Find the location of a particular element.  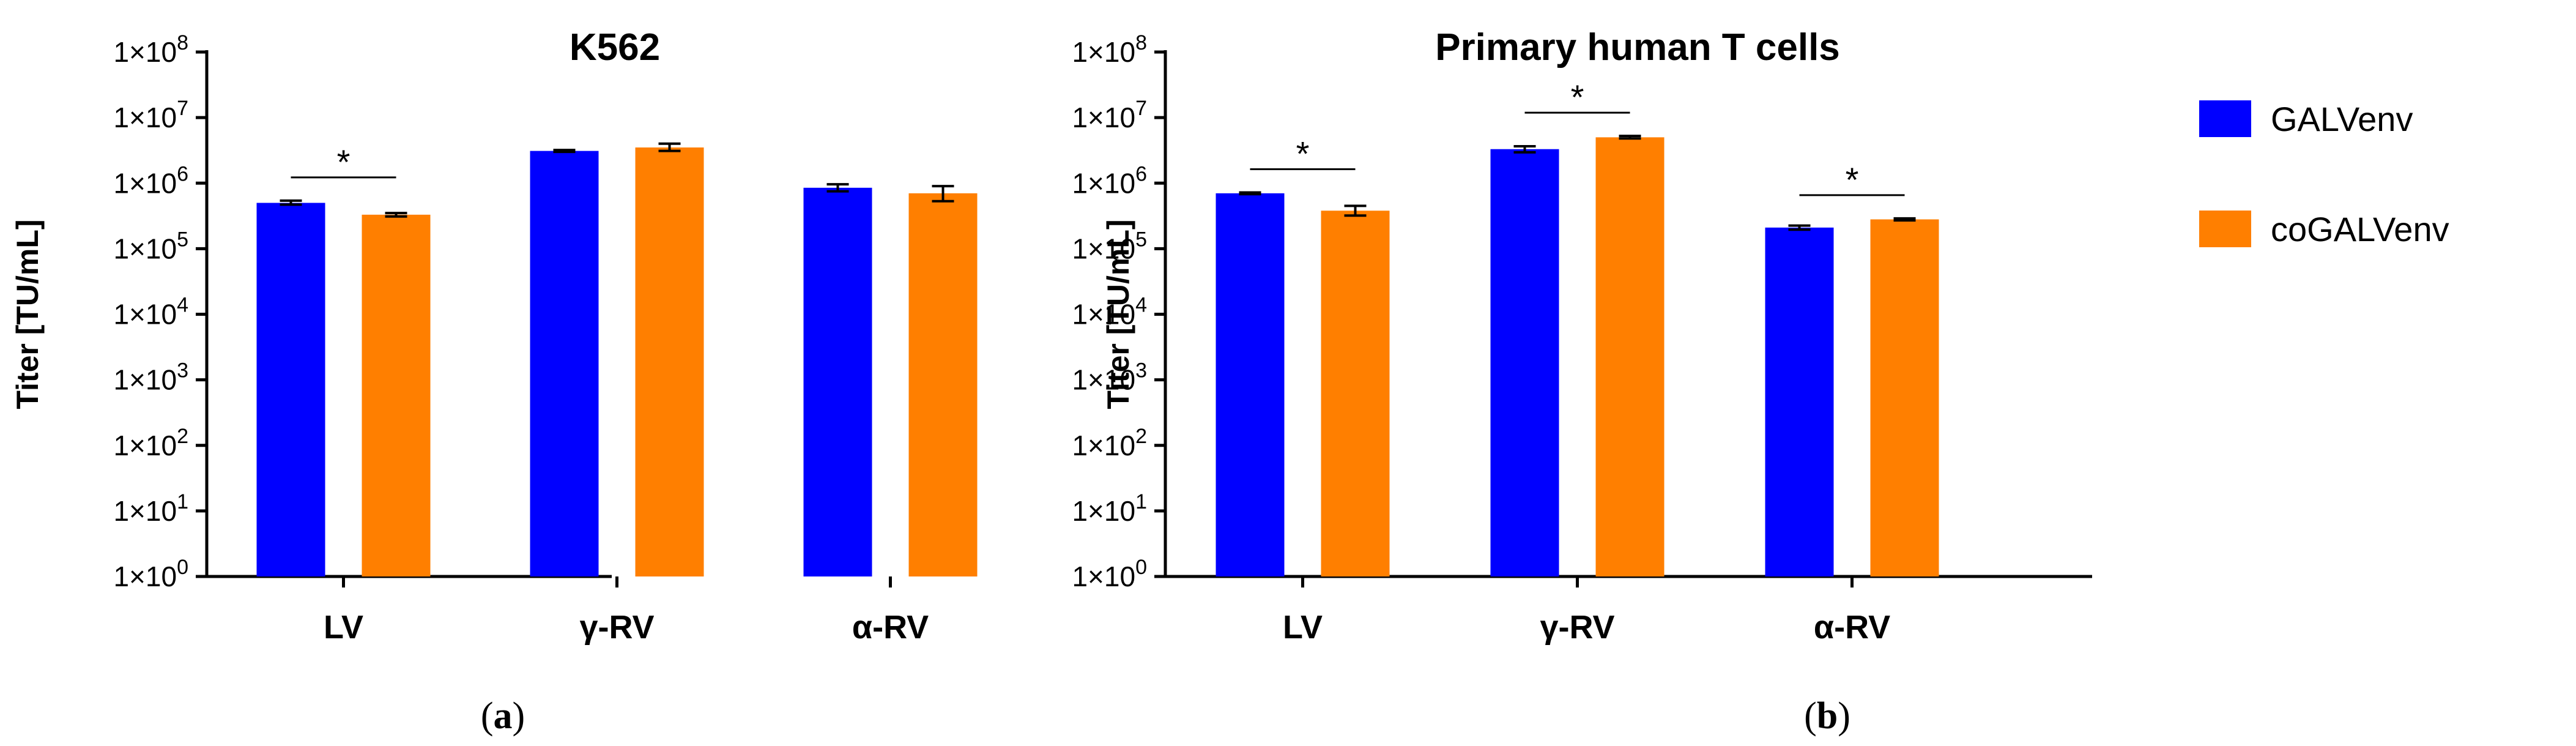

legend-label-galvenv: GALVenv is located at coordinates (2342, 119).